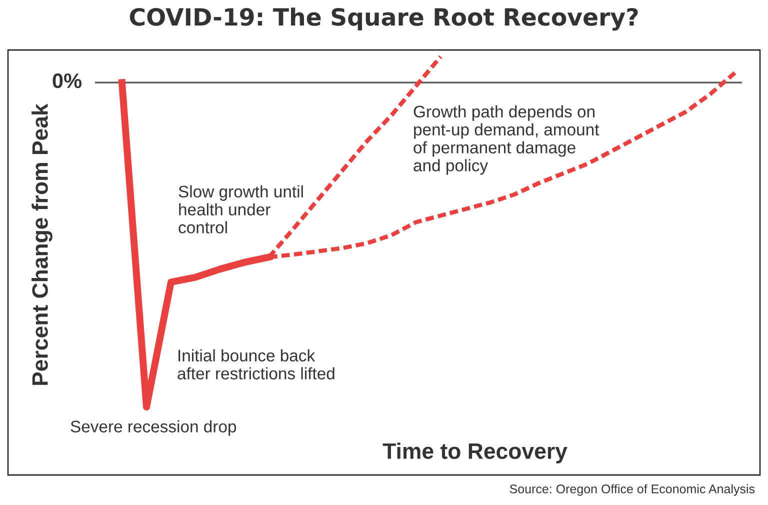  I want to click on y-axis-title: Percent Change from Peak, so click(42, 244).